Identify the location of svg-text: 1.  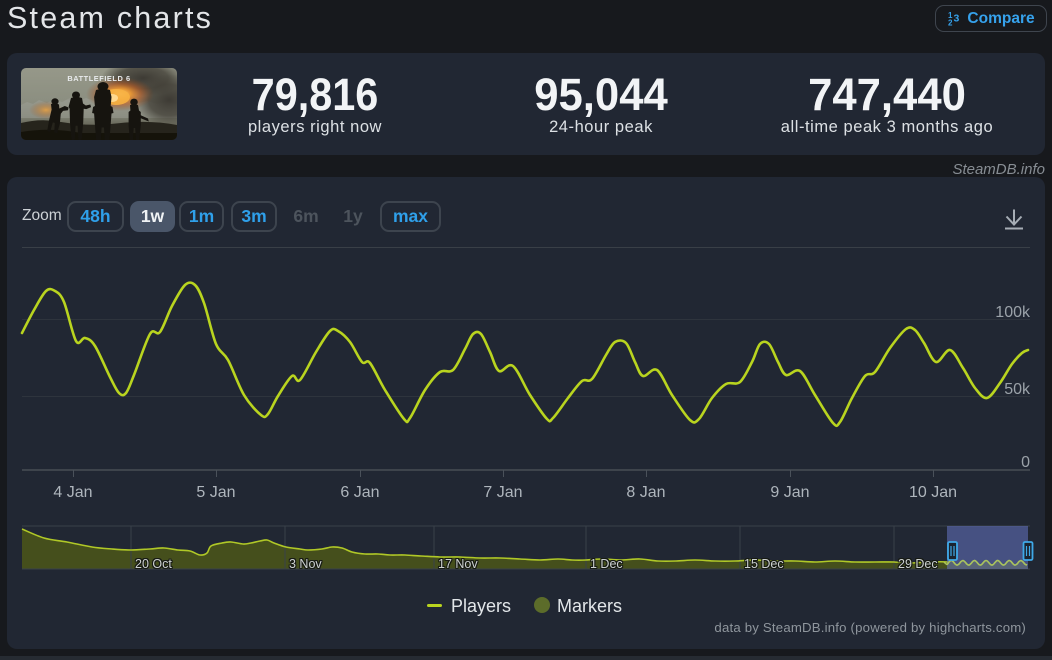
(950, 15).